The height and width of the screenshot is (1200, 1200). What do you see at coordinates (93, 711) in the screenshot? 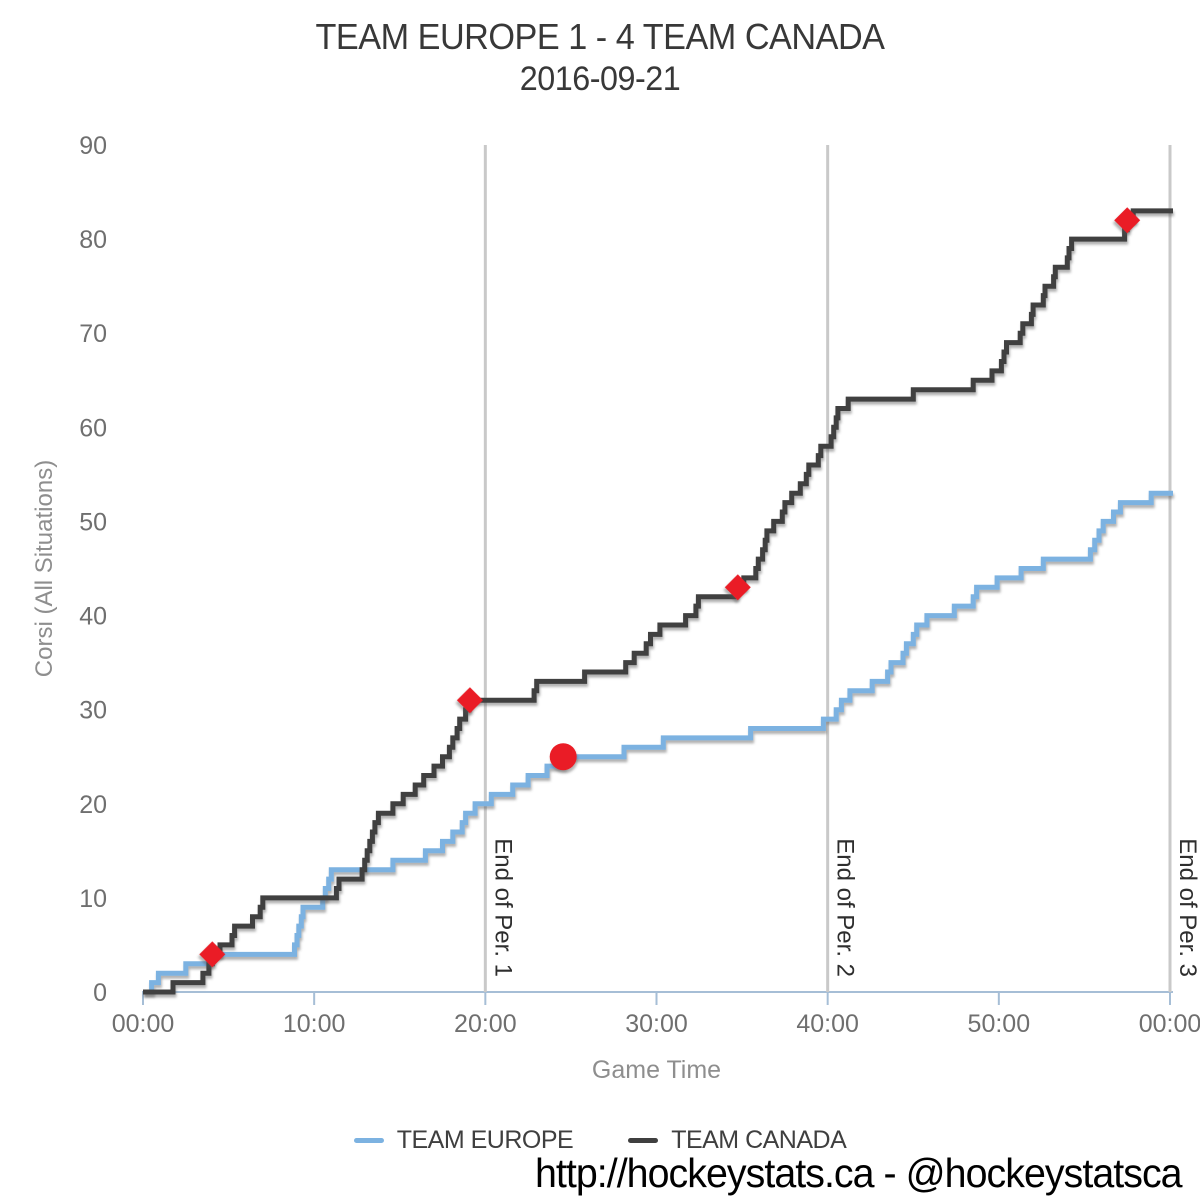
I see `y-tick-label: 30` at bounding box center [93, 711].